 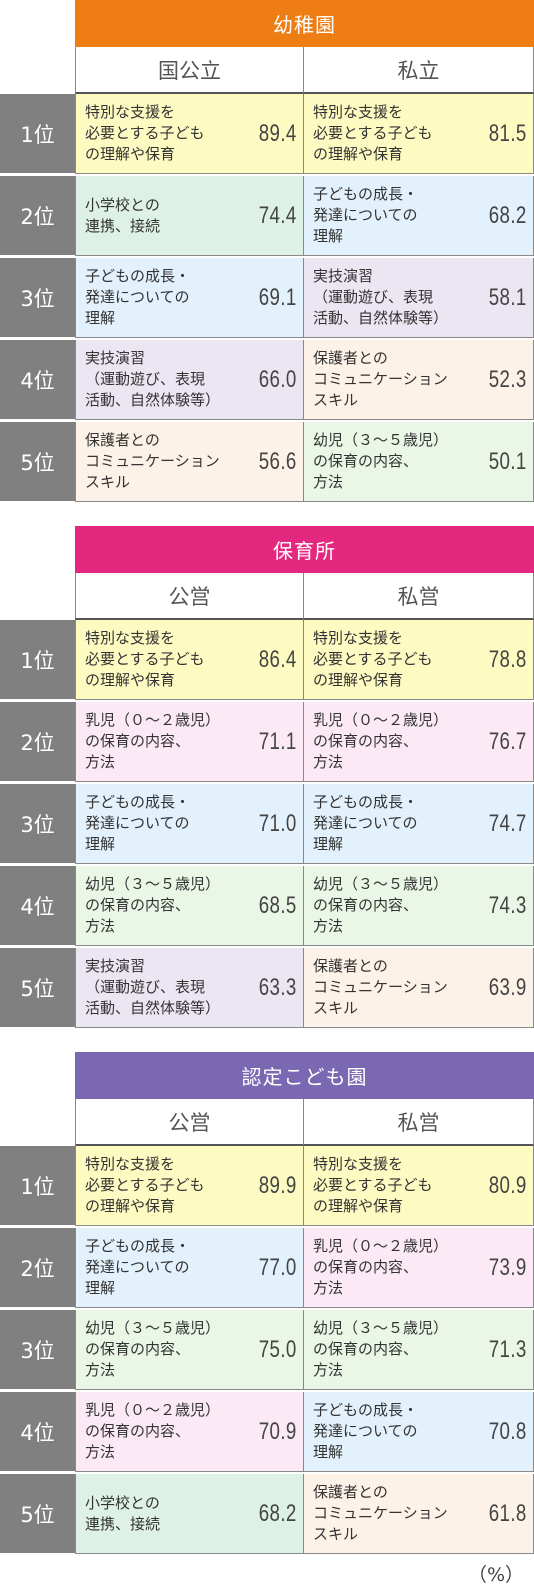 What do you see at coordinates (507, 1267) in the screenshot?
I see `item-value: 73.9` at bounding box center [507, 1267].